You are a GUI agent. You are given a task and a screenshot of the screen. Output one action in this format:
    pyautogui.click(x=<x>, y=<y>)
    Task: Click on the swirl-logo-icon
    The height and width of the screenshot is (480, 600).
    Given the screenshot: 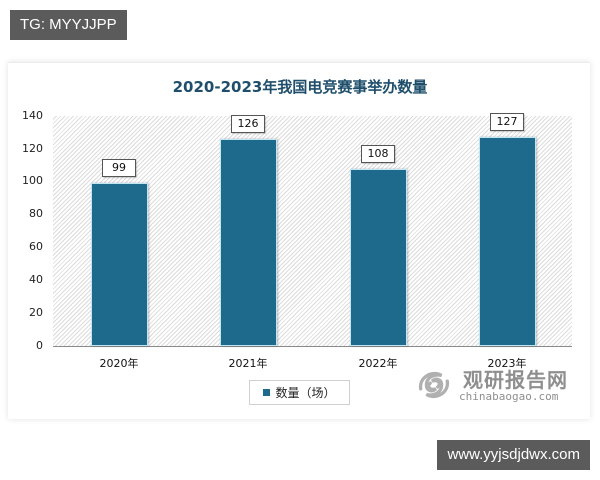 What is the action you would take?
    pyautogui.click(x=434, y=385)
    